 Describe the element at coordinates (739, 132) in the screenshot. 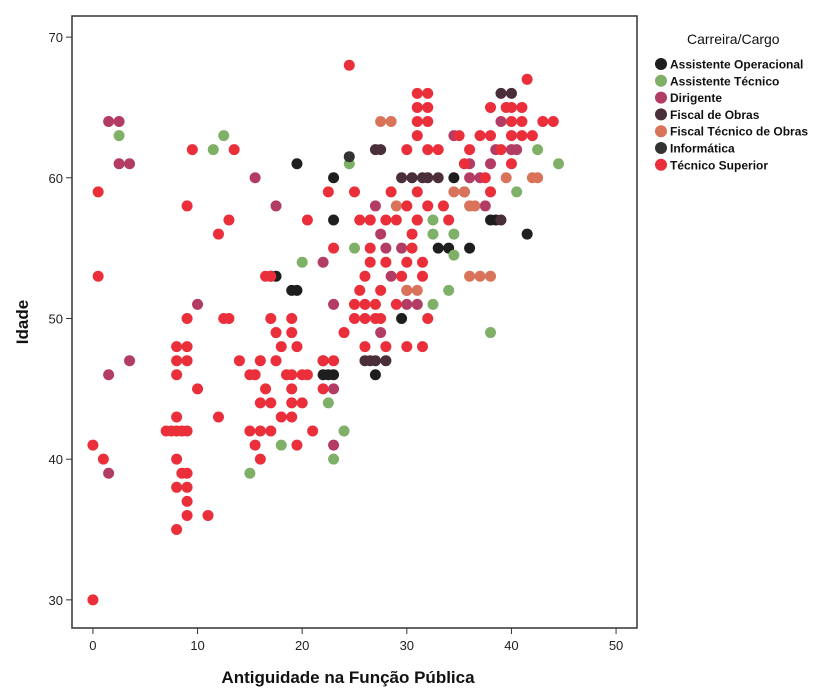

I see `legend-label: Fiscal Técnico de Obras` at that location.